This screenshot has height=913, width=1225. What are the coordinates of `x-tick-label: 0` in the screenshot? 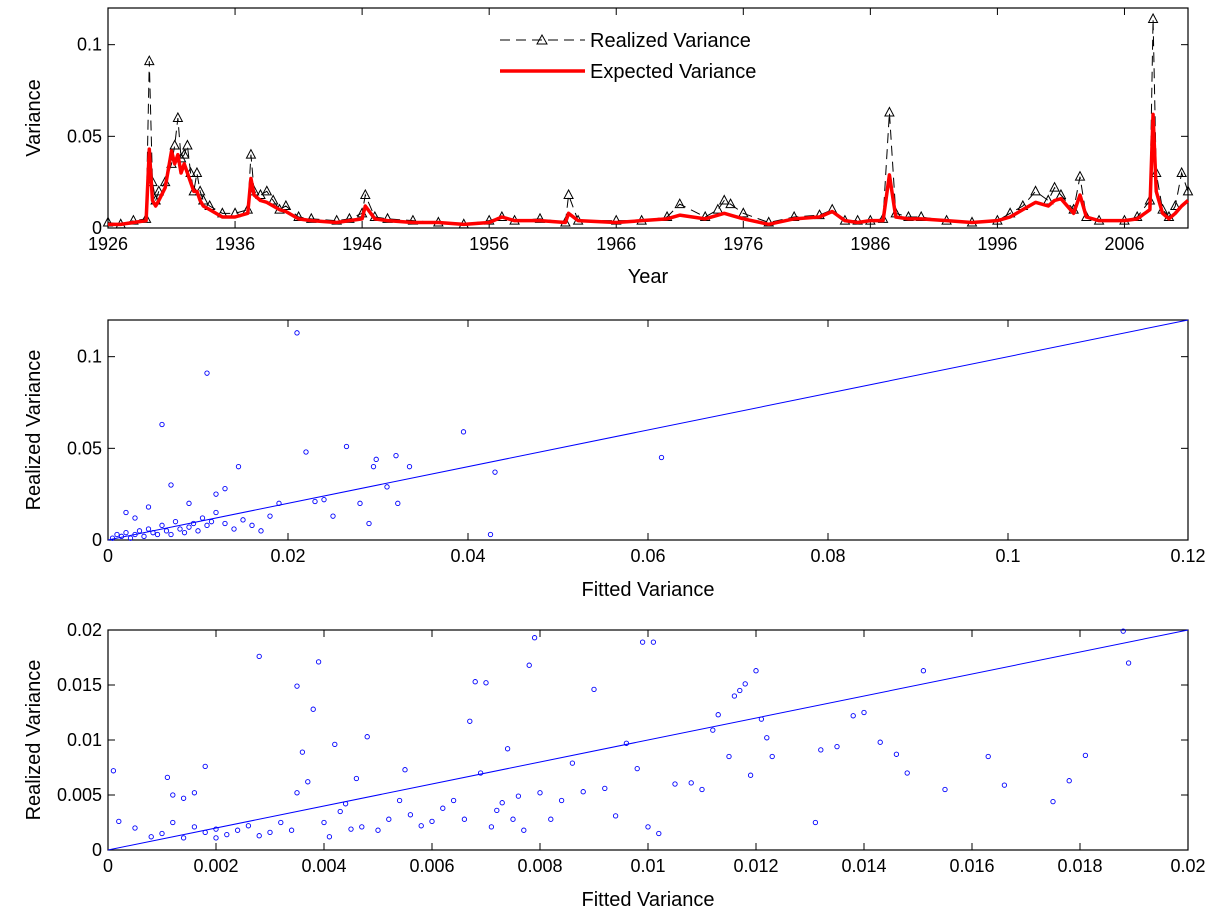 It's located at (108, 866).